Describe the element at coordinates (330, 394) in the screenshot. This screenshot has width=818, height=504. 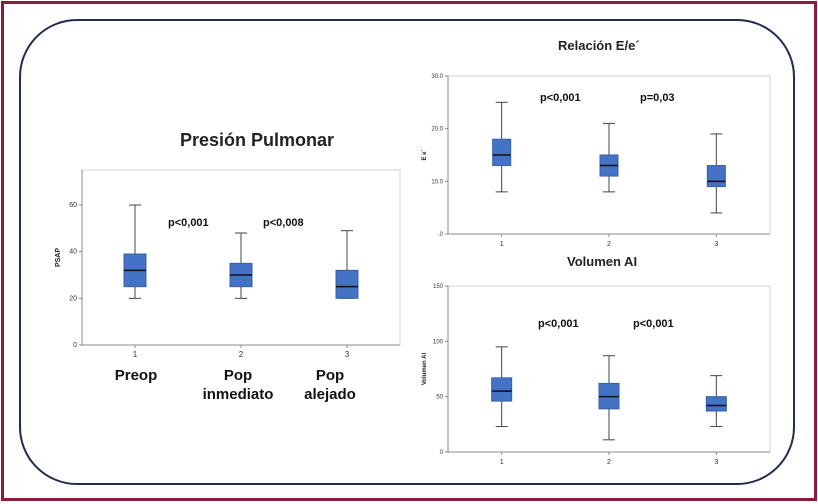
I see `category-label-pop-alejado-line2: alejado` at that location.